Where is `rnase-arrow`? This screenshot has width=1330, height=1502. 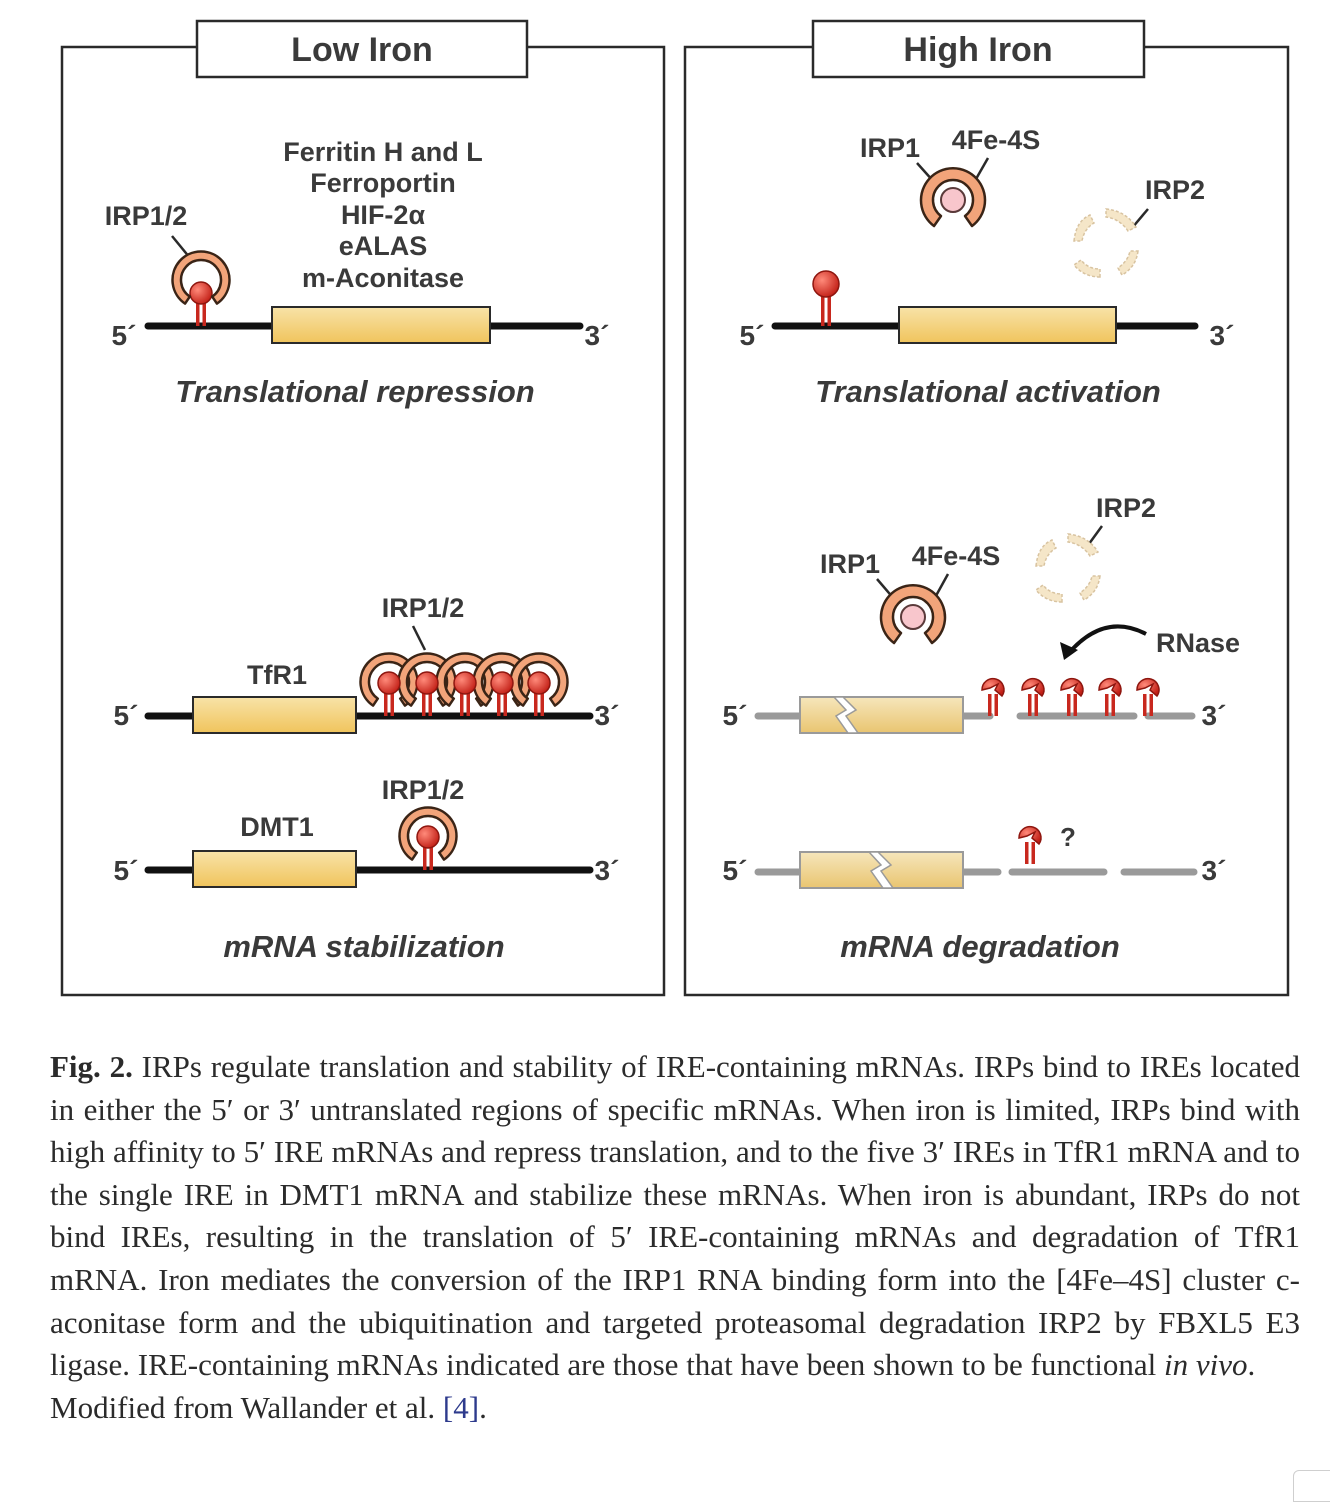
rnase-arrow is located at coordinates (1106, 640).